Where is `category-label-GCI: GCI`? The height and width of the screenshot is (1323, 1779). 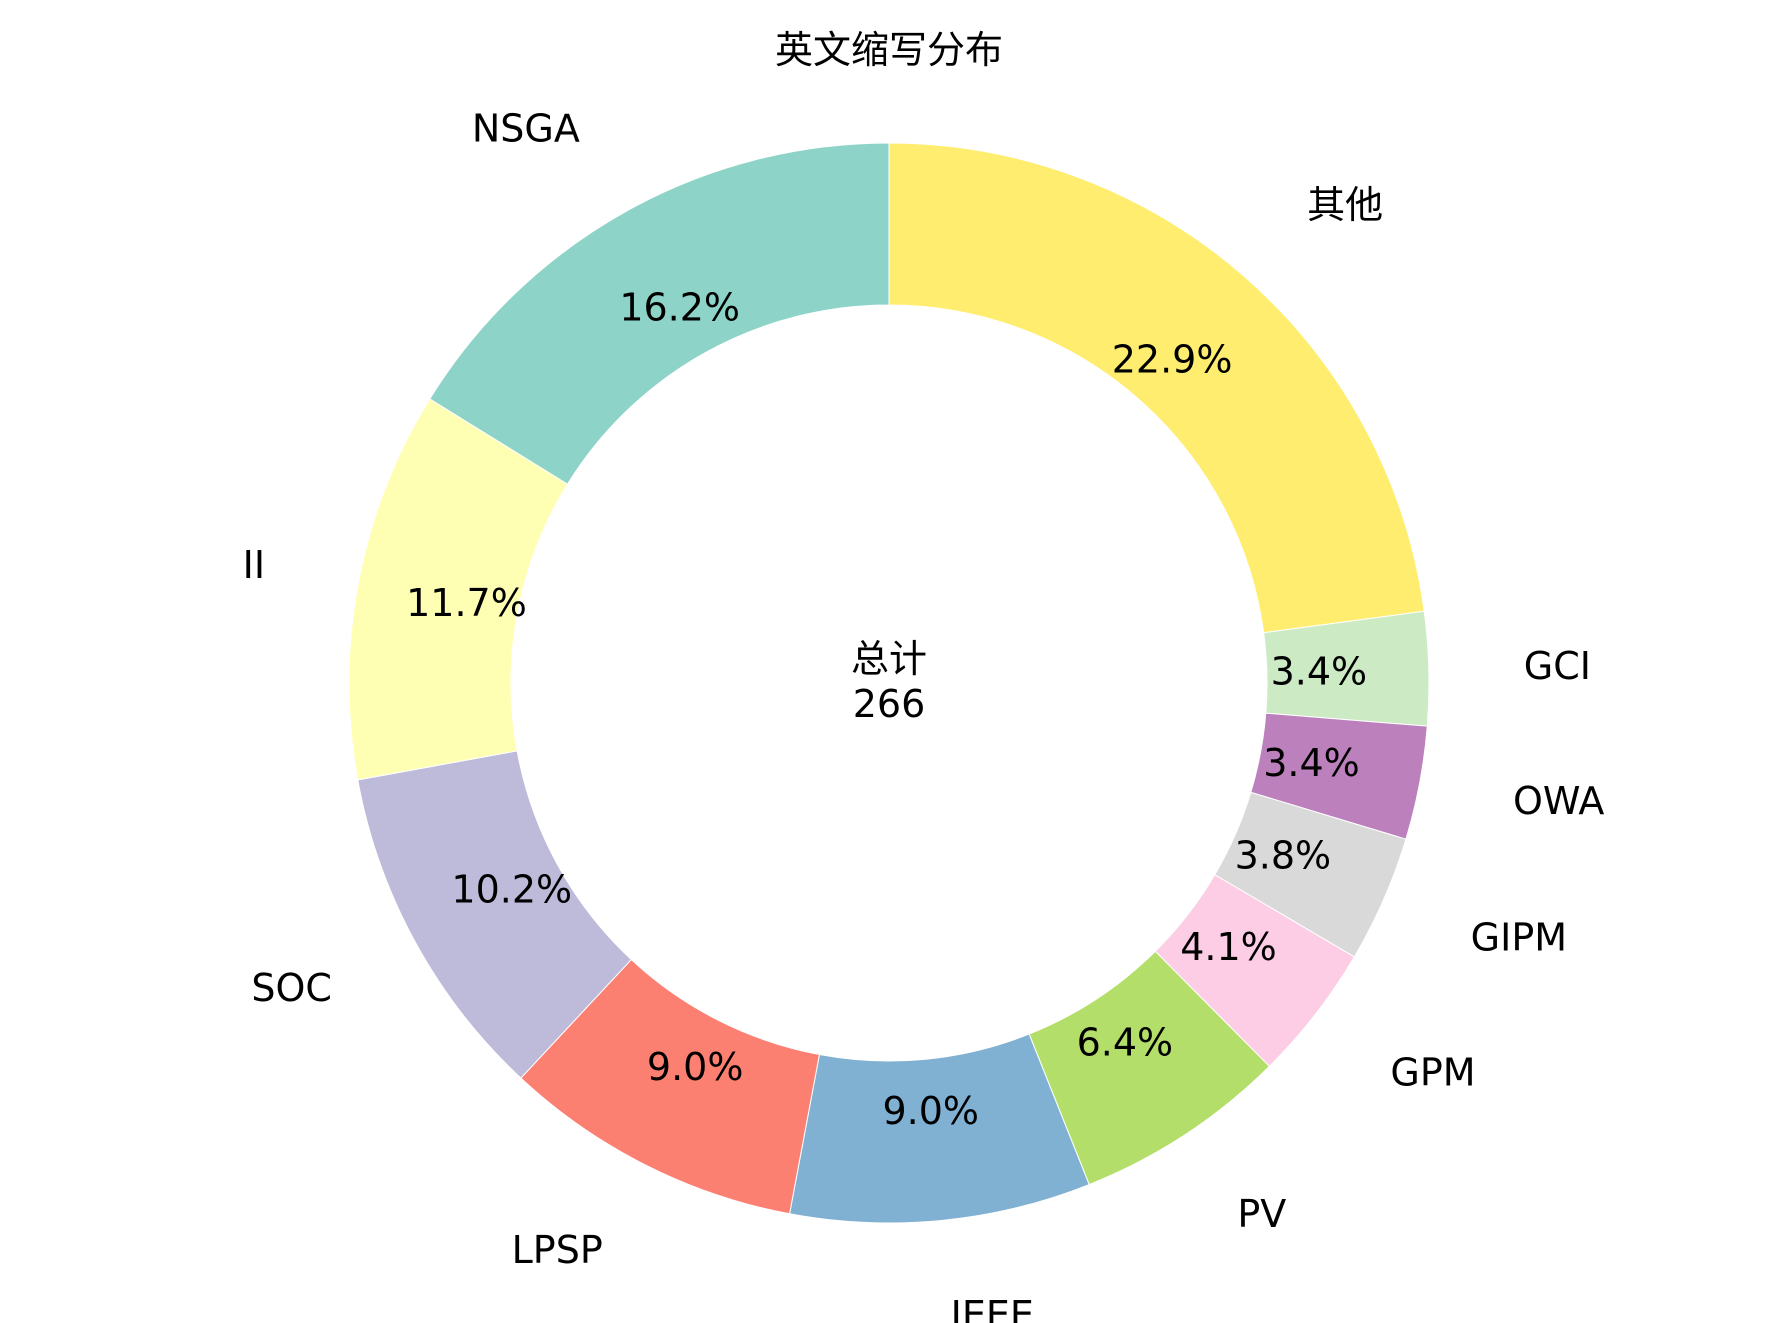 category-label-GCI: GCI is located at coordinates (1557, 666).